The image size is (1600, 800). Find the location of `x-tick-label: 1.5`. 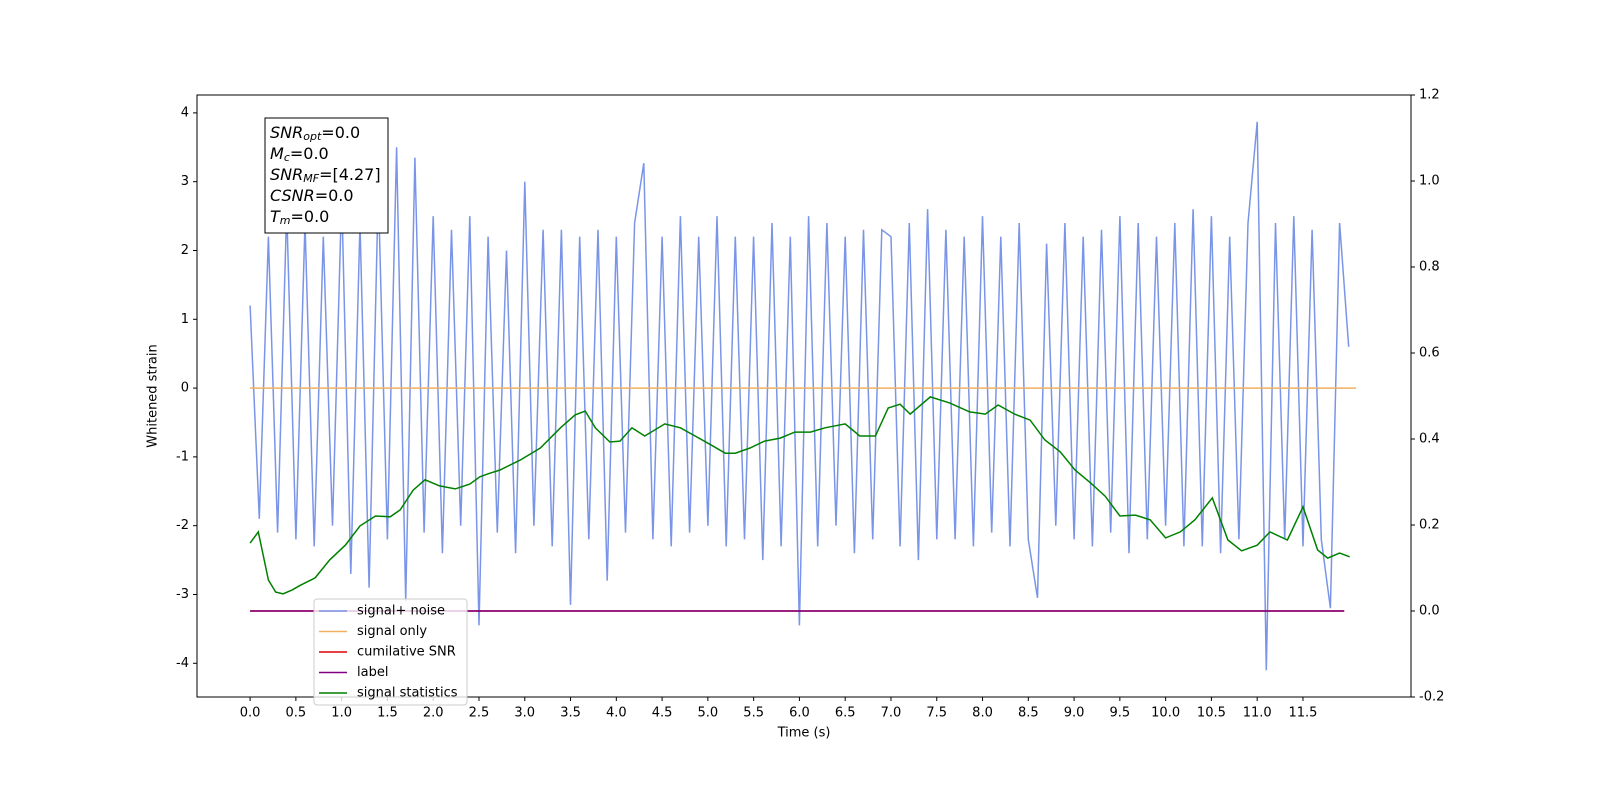

x-tick-label: 1.5 is located at coordinates (387, 713).